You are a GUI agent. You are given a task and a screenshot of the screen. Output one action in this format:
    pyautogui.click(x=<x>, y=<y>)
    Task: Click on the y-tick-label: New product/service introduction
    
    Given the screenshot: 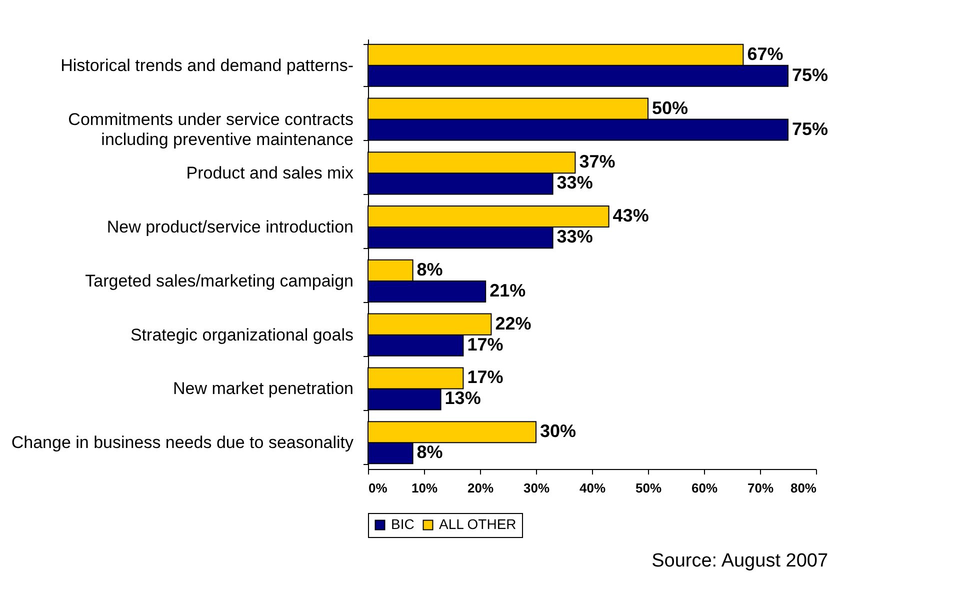 What is the action you would take?
    pyautogui.click(x=230, y=227)
    